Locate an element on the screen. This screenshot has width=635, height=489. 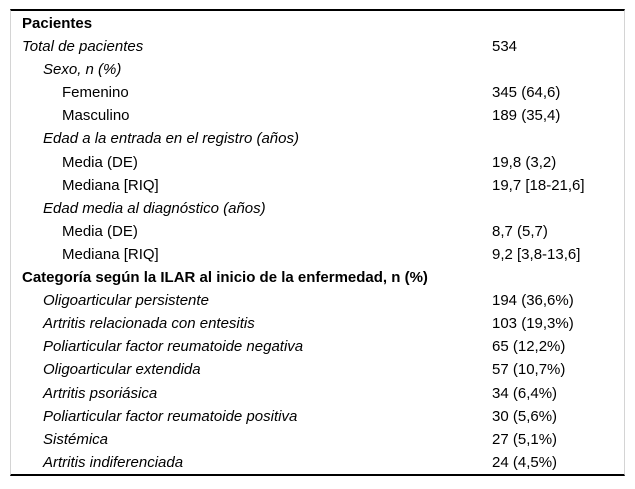
table-row: Media (DE) 8,7 (5,7) is located at coordinates (317, 231).